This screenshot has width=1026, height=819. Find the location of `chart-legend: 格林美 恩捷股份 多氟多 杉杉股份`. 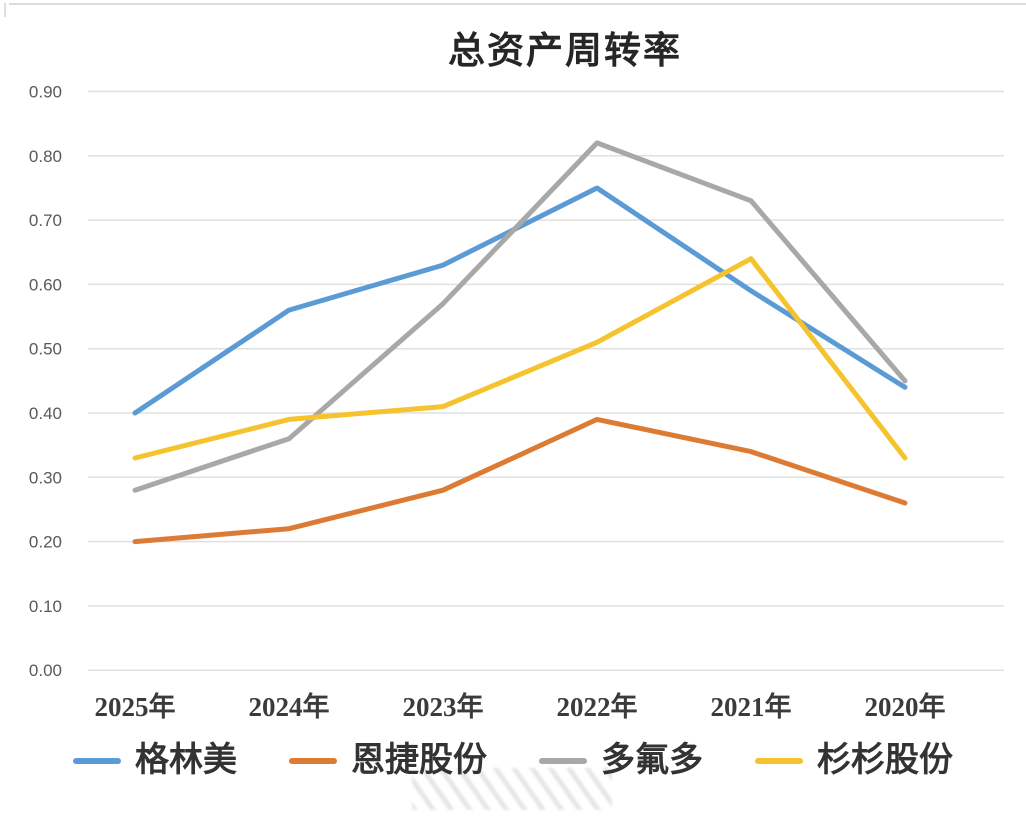

chart-legend: 格林美 恩捷股份 多氟多 杉杉股份 is located at coordinates (513, 761).